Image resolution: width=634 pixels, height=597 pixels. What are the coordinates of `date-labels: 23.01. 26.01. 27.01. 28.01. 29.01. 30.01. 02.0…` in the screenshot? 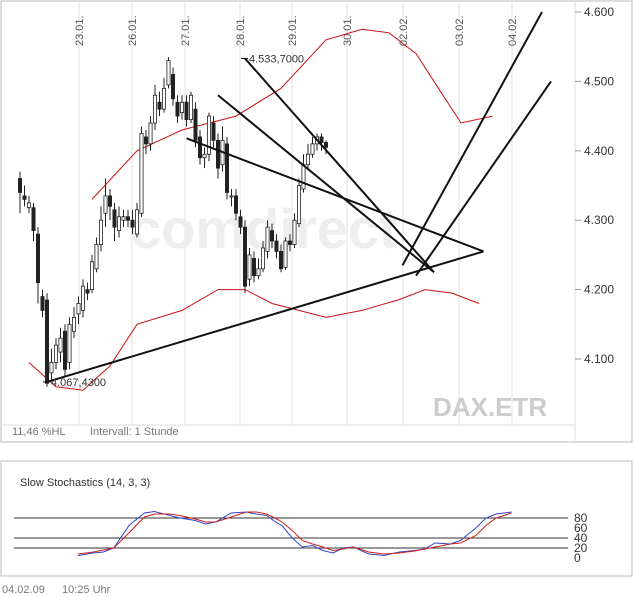 It's located at (296, 30).